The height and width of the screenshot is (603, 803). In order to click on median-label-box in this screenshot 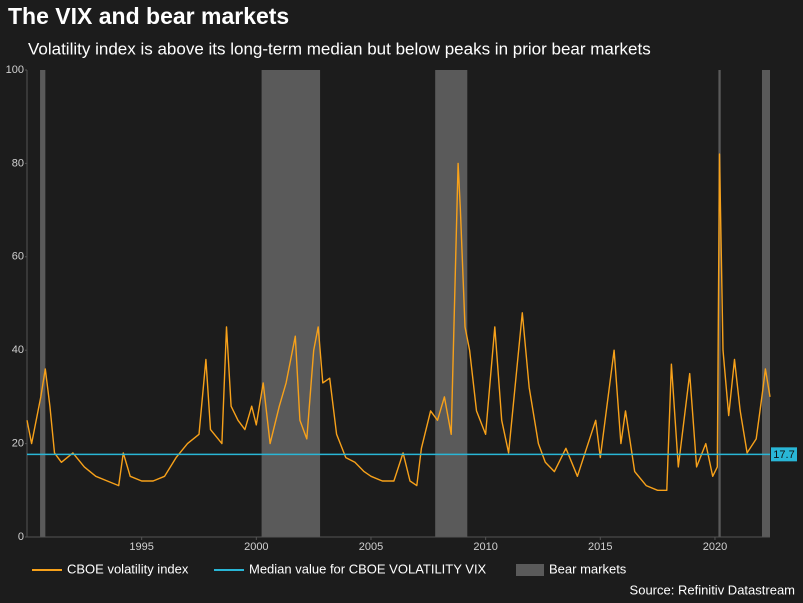, I will do `click(784, 454)`.